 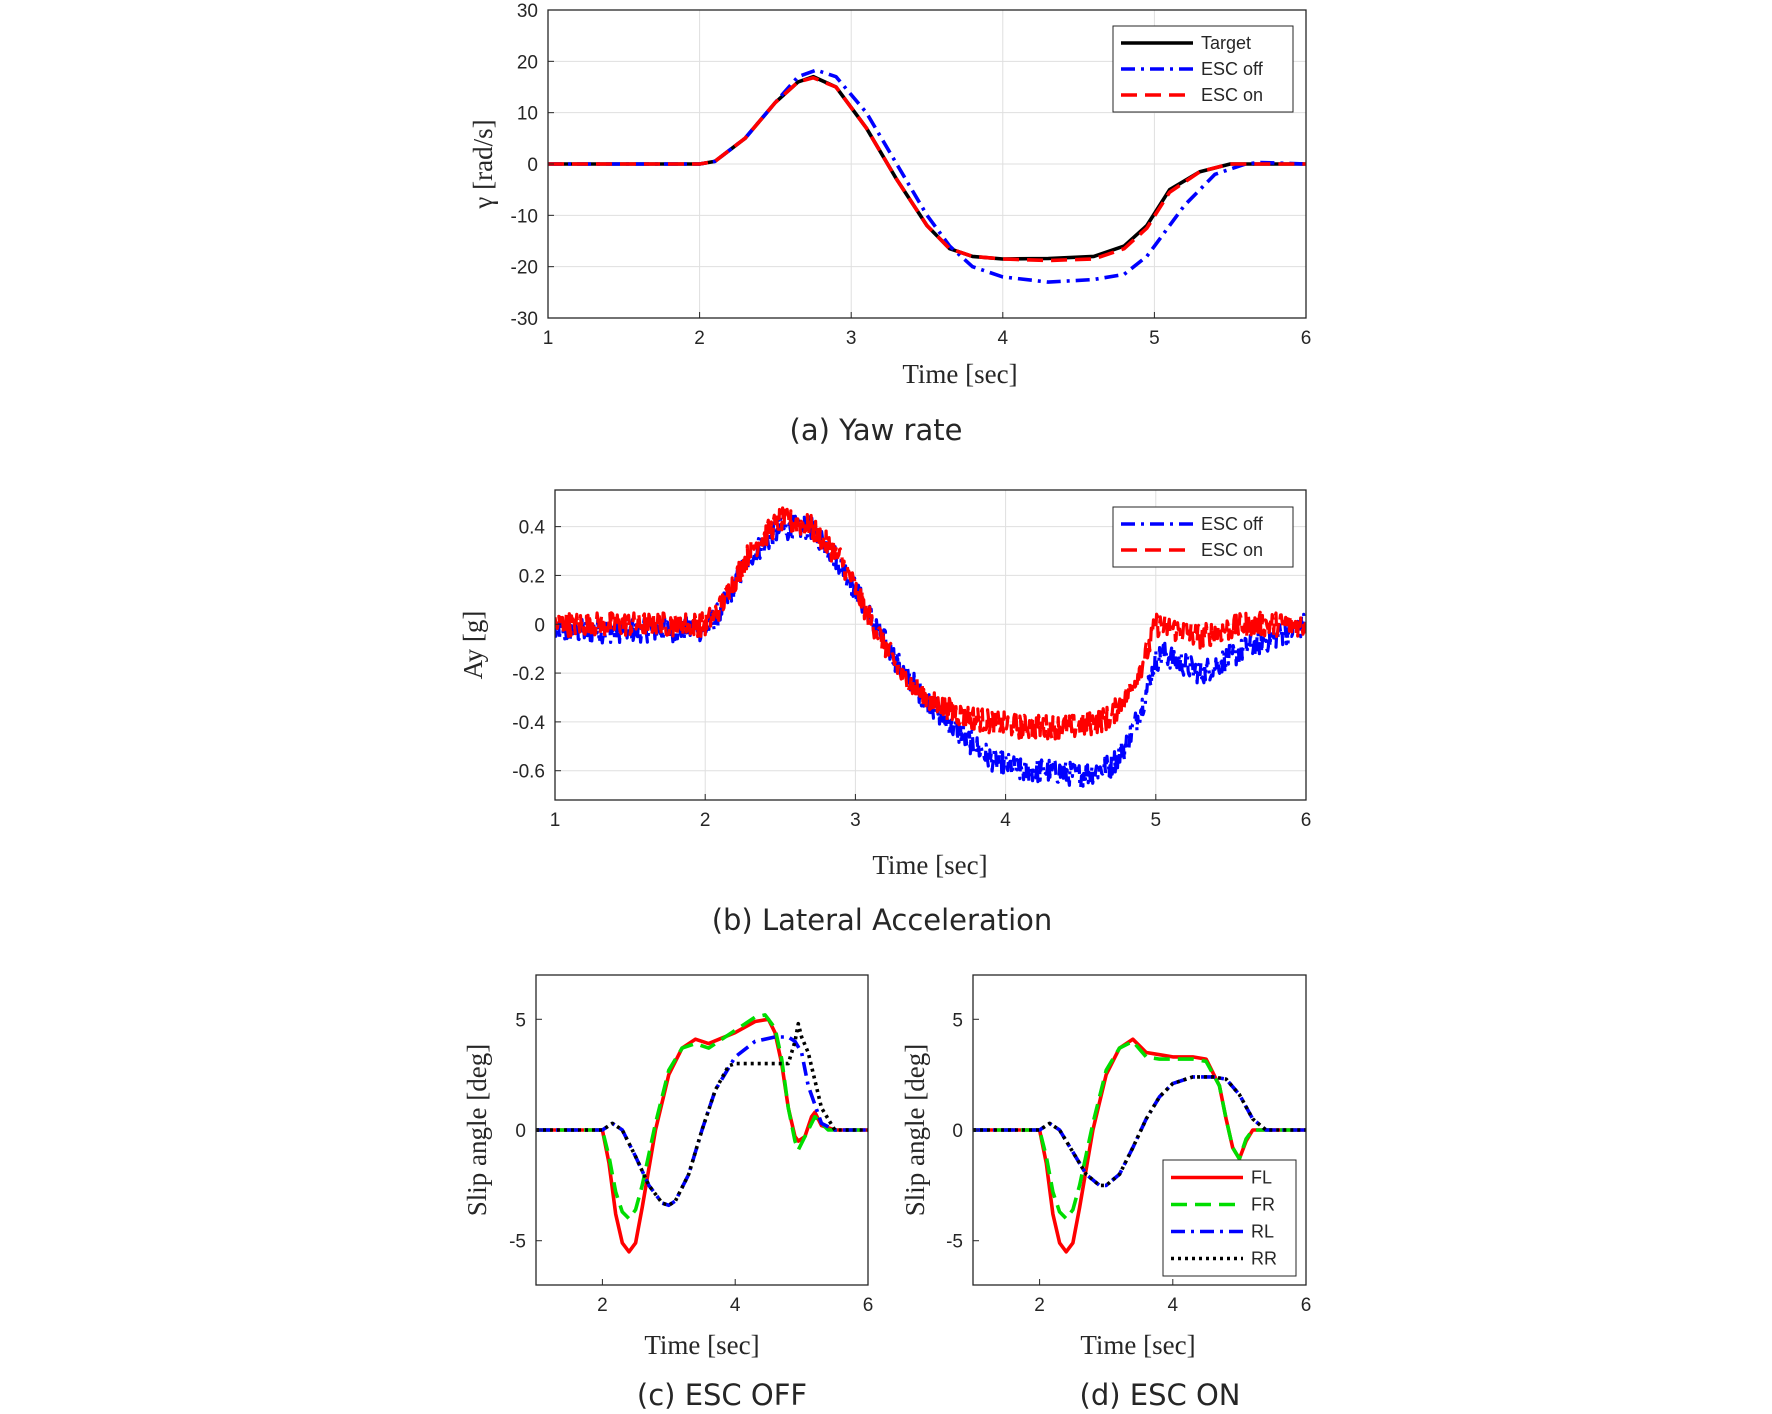 I want to click on legend-entry: Target, so click(x=1226, y=43).